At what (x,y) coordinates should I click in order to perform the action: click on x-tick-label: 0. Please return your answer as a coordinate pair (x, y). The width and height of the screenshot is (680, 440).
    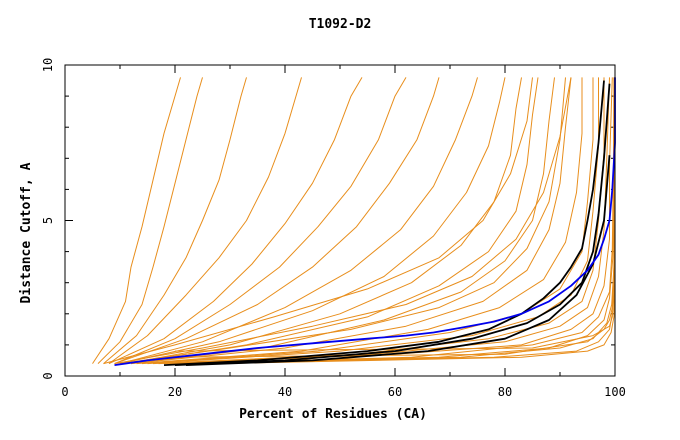
    Looking at the image, I should click on (64, 392).